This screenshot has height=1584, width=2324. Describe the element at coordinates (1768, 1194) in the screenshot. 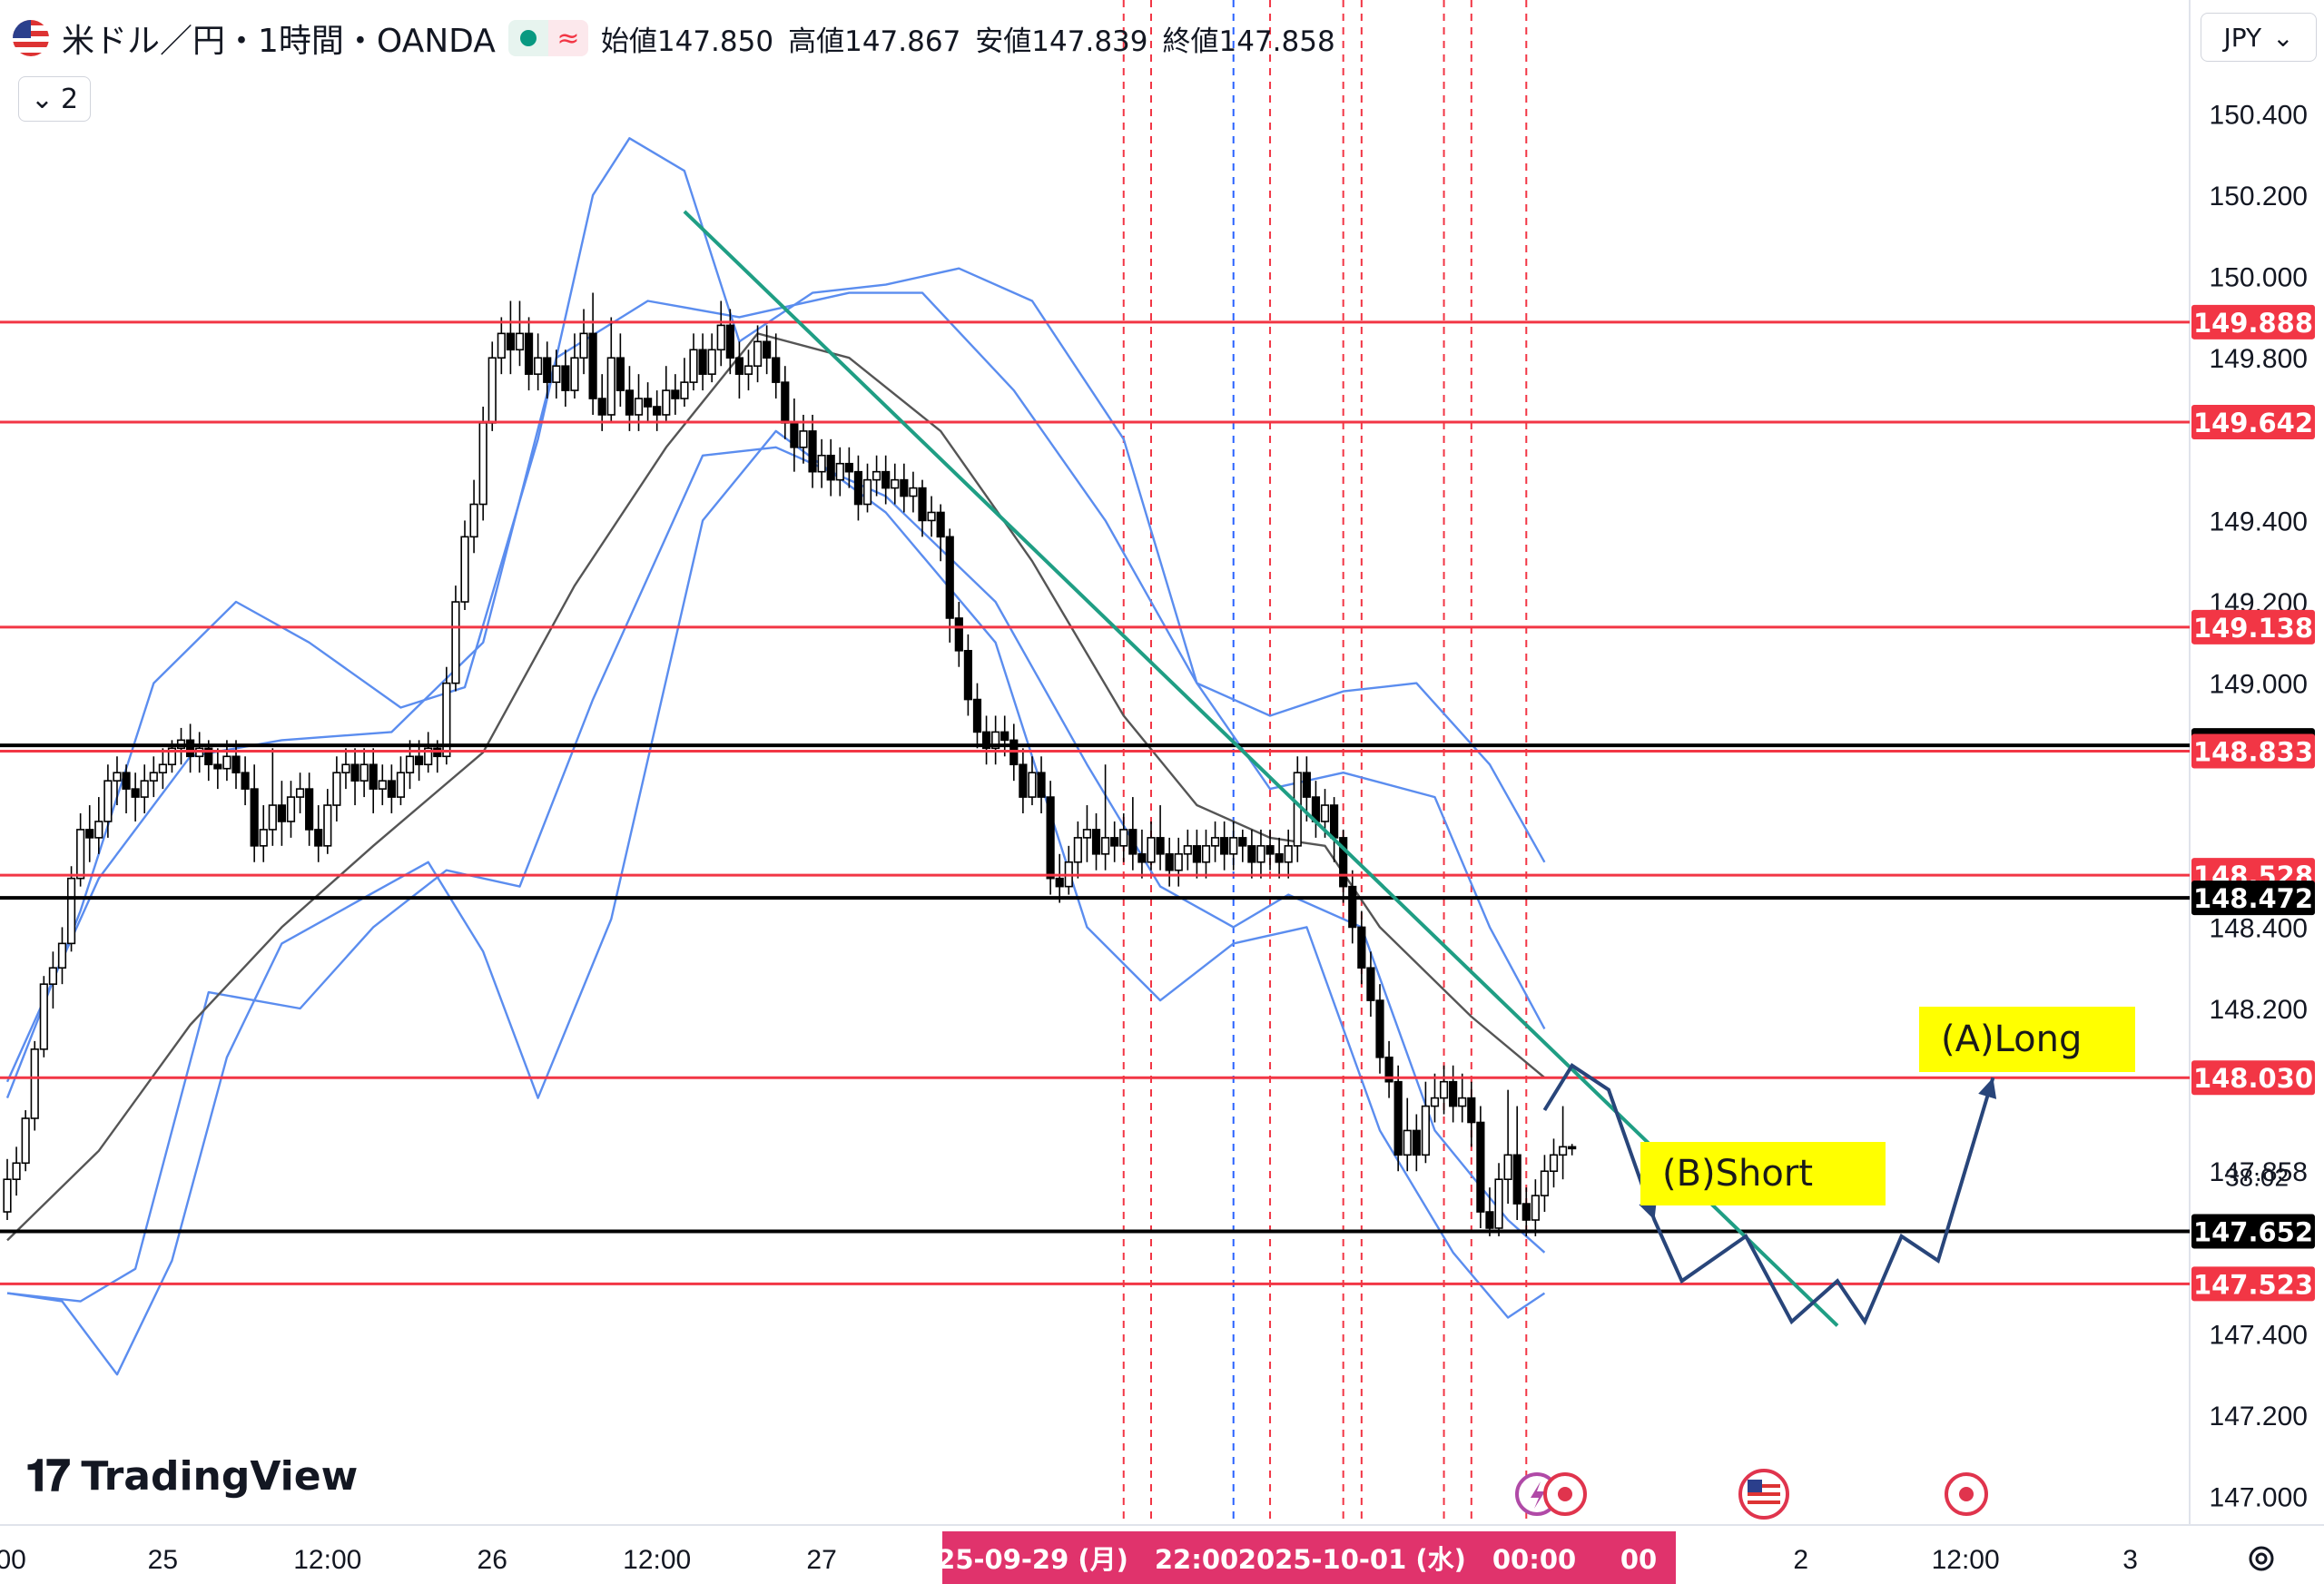

I see `projection-path` at that location.